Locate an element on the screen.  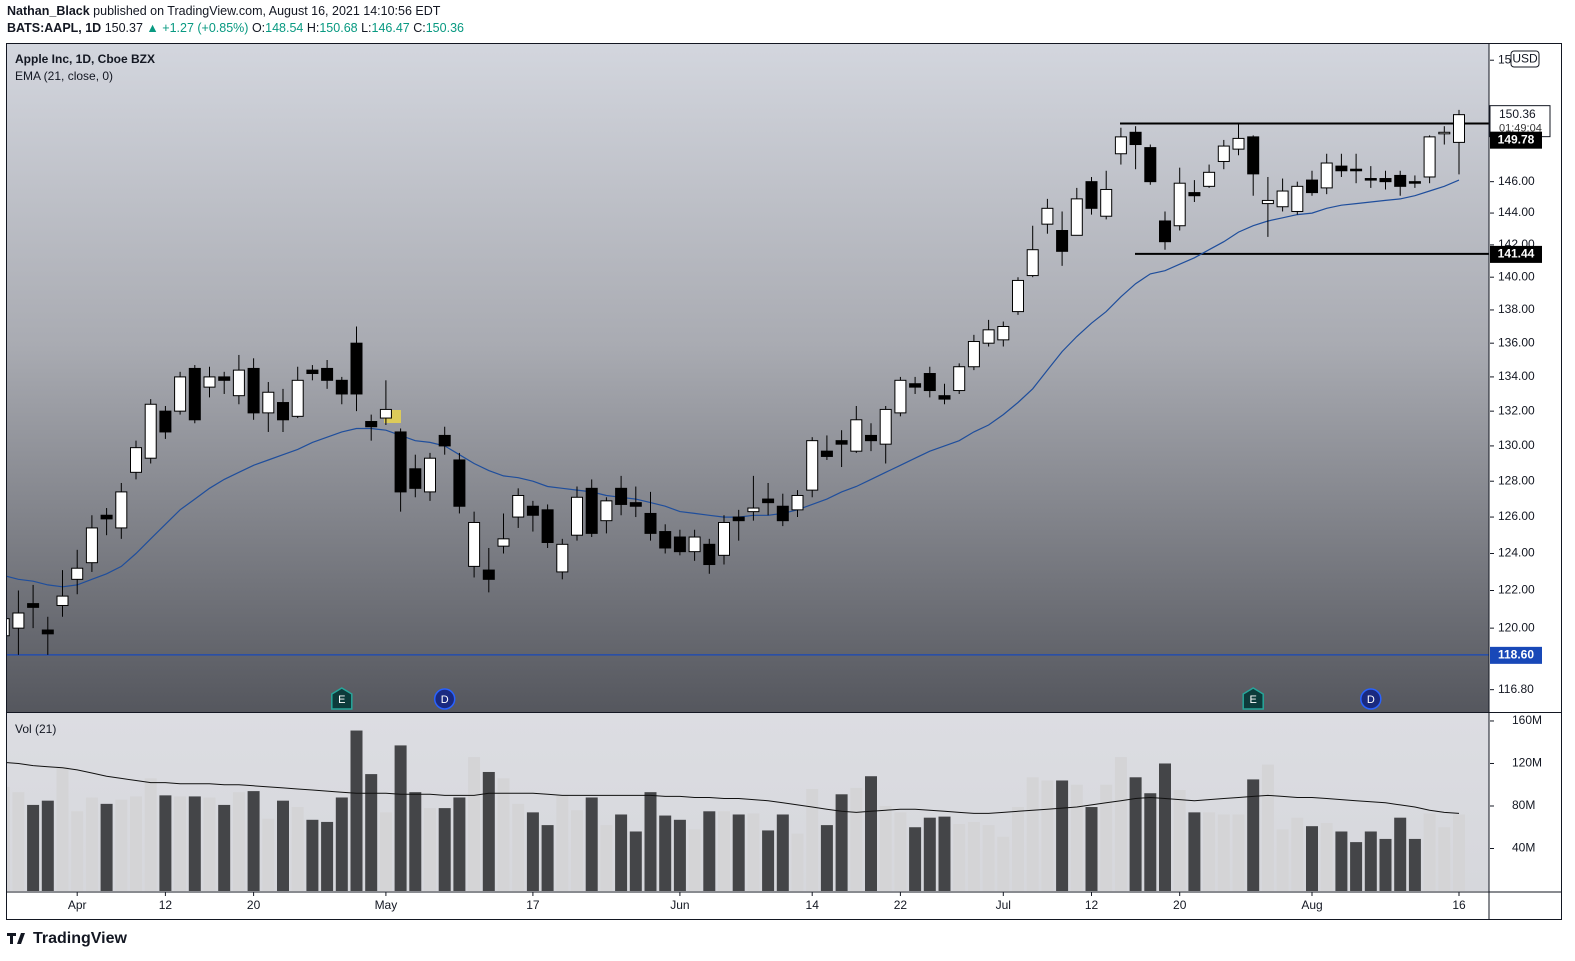
brand: TradingView is located at coordinates (67, 938).